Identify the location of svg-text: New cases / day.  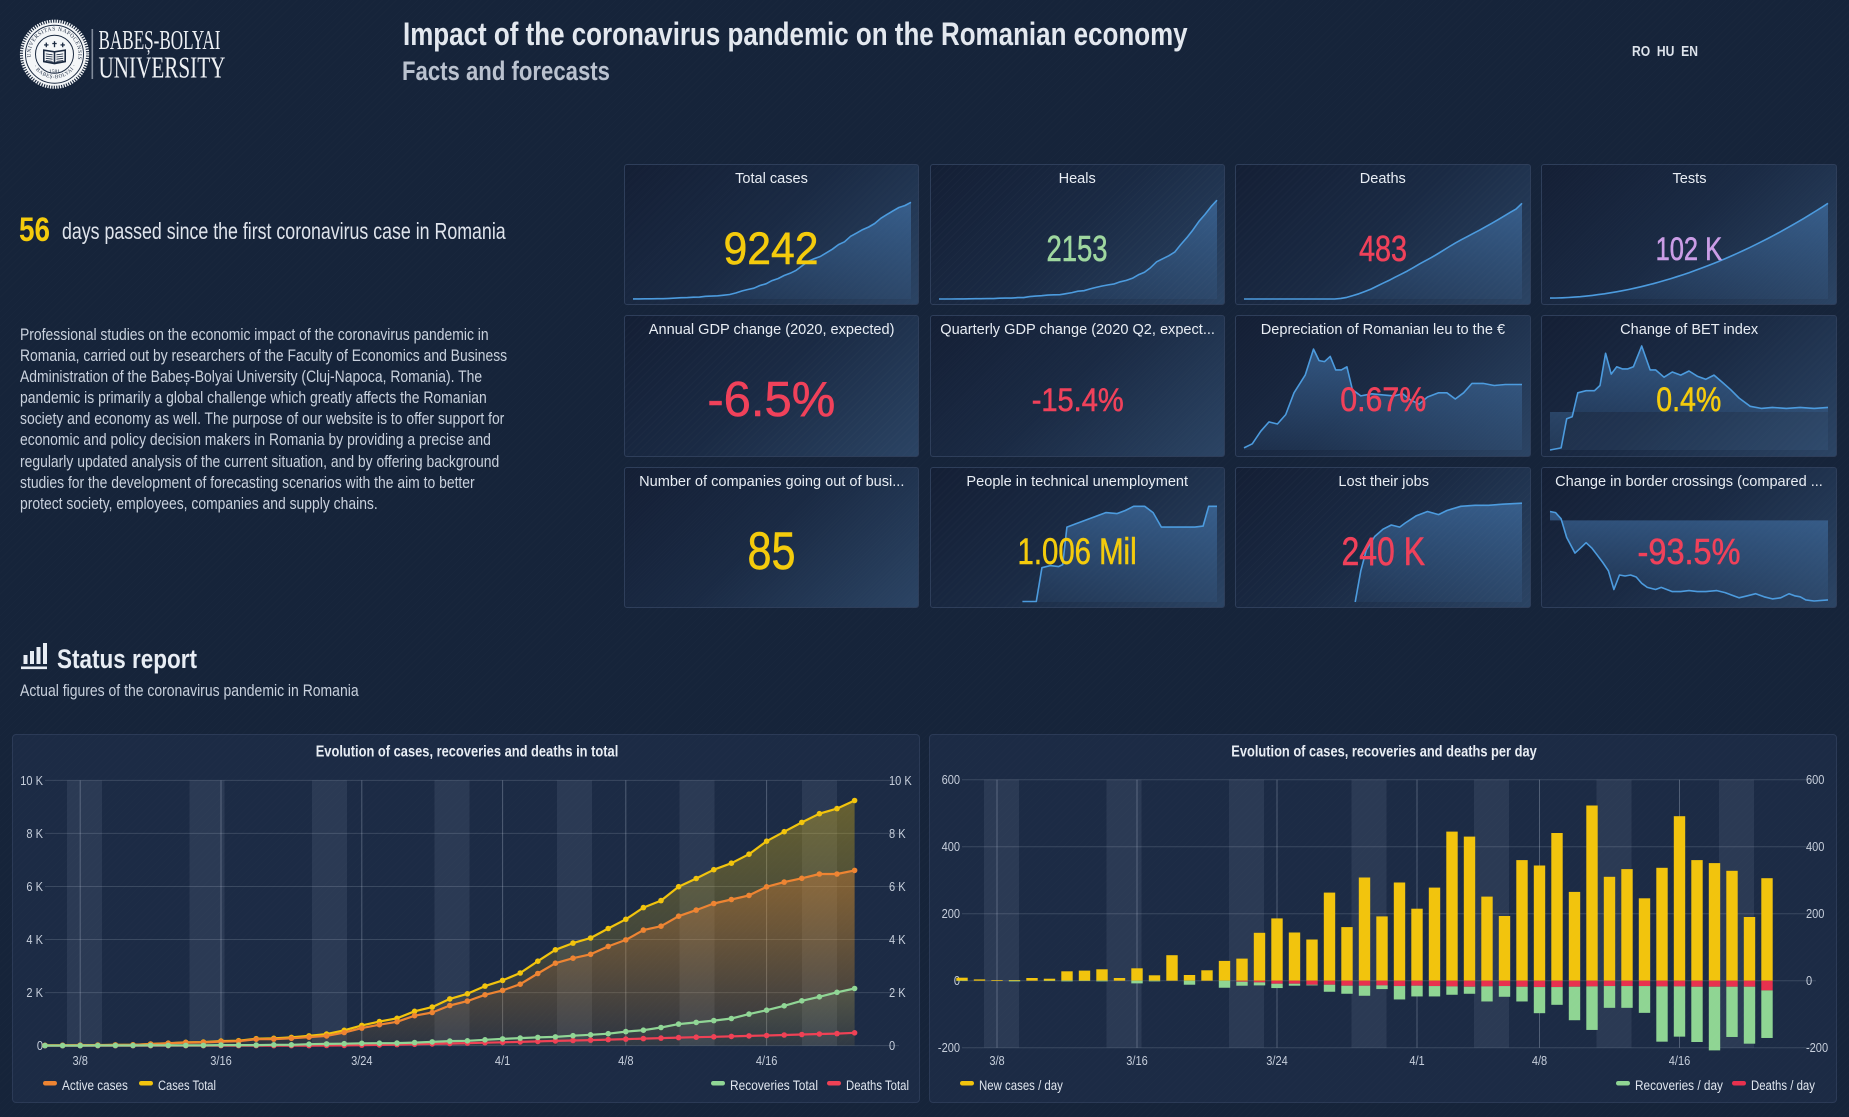
(1021, 1085).